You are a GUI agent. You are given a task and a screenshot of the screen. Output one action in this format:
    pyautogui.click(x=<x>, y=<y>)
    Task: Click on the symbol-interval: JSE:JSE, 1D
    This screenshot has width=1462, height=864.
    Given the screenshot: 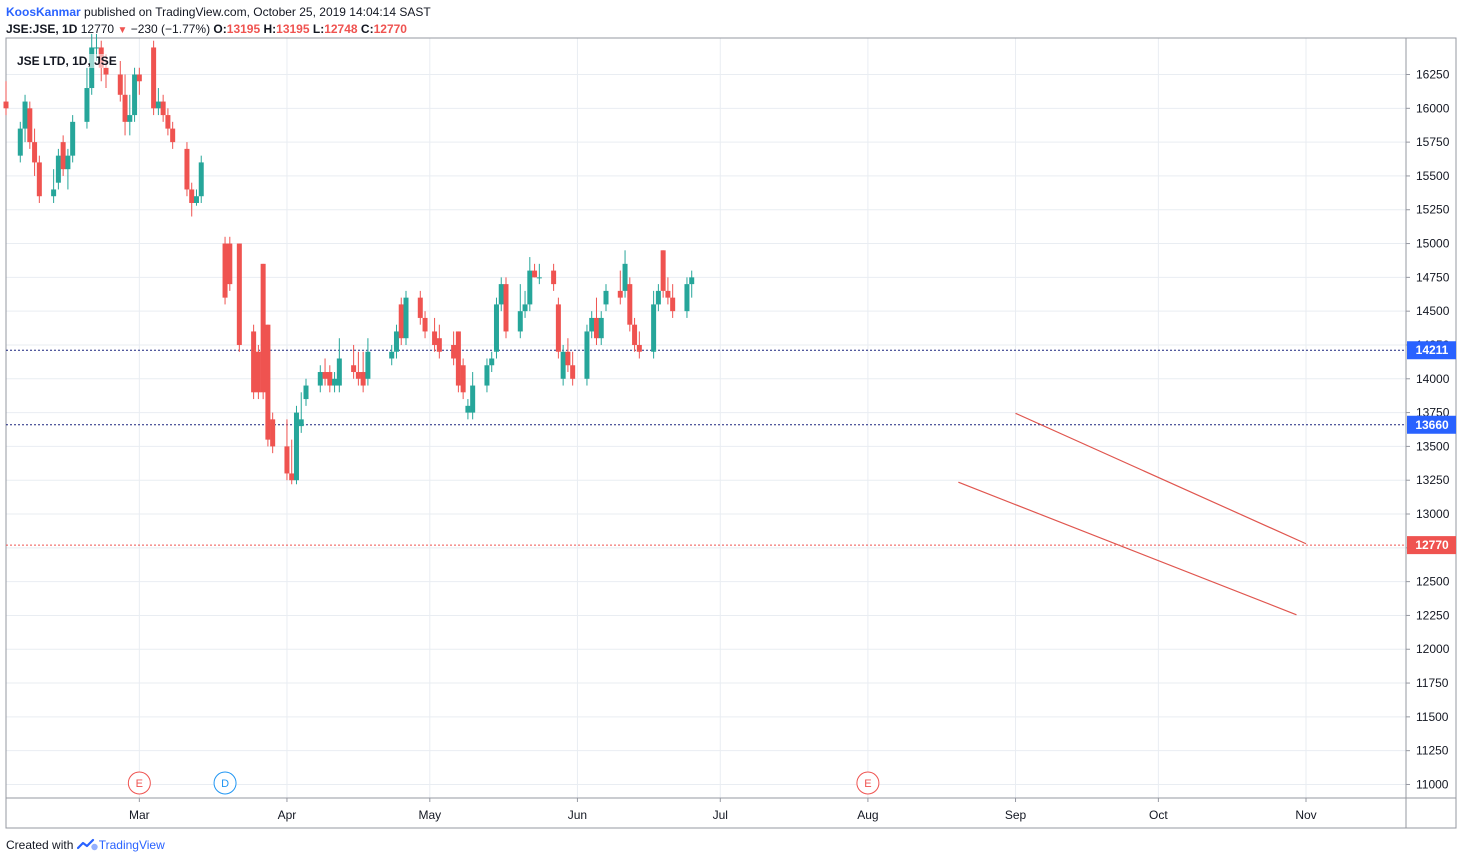 What is the action you would take?
    pyautogui.click(x=42, y=29)
    